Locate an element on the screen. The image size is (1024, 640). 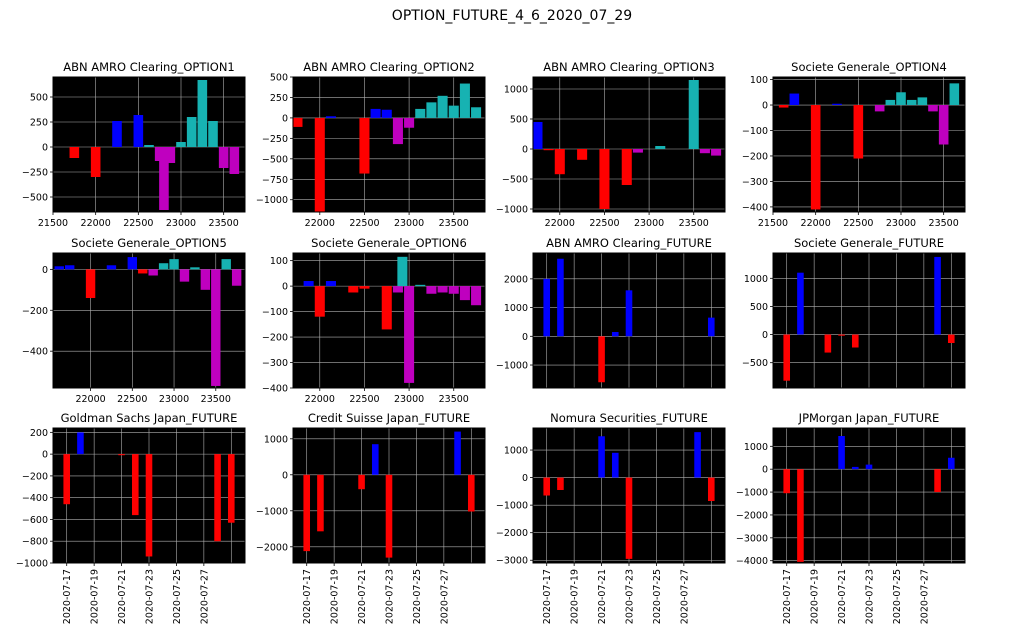
x-tick-label: 22500 is located at coordinates (604, 223).